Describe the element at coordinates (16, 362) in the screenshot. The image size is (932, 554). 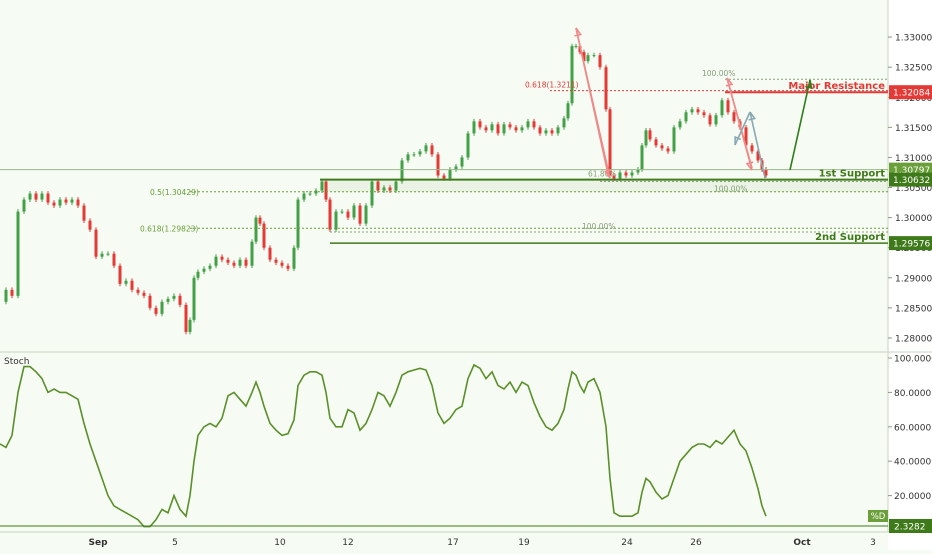
I see `stoch-title: Stoch` at that location.